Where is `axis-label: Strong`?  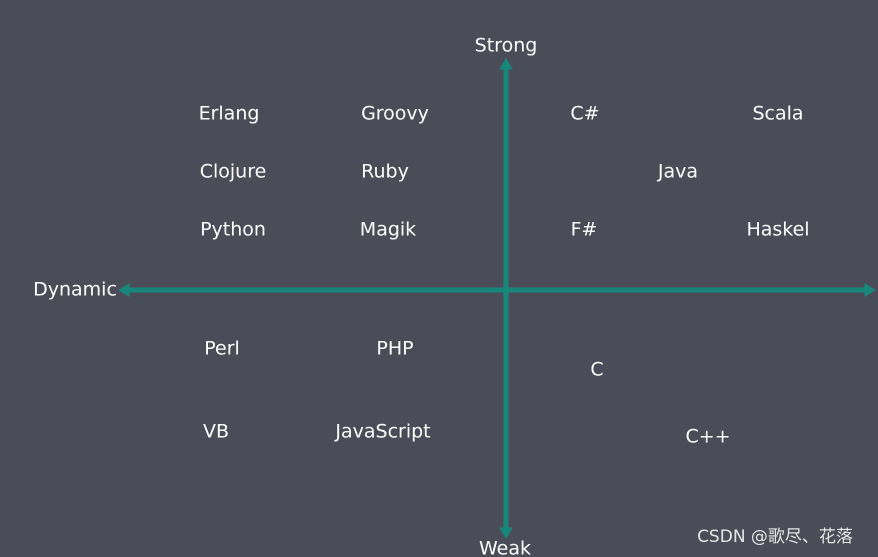
axis-label: Strong is located at coordinates (506, 46).